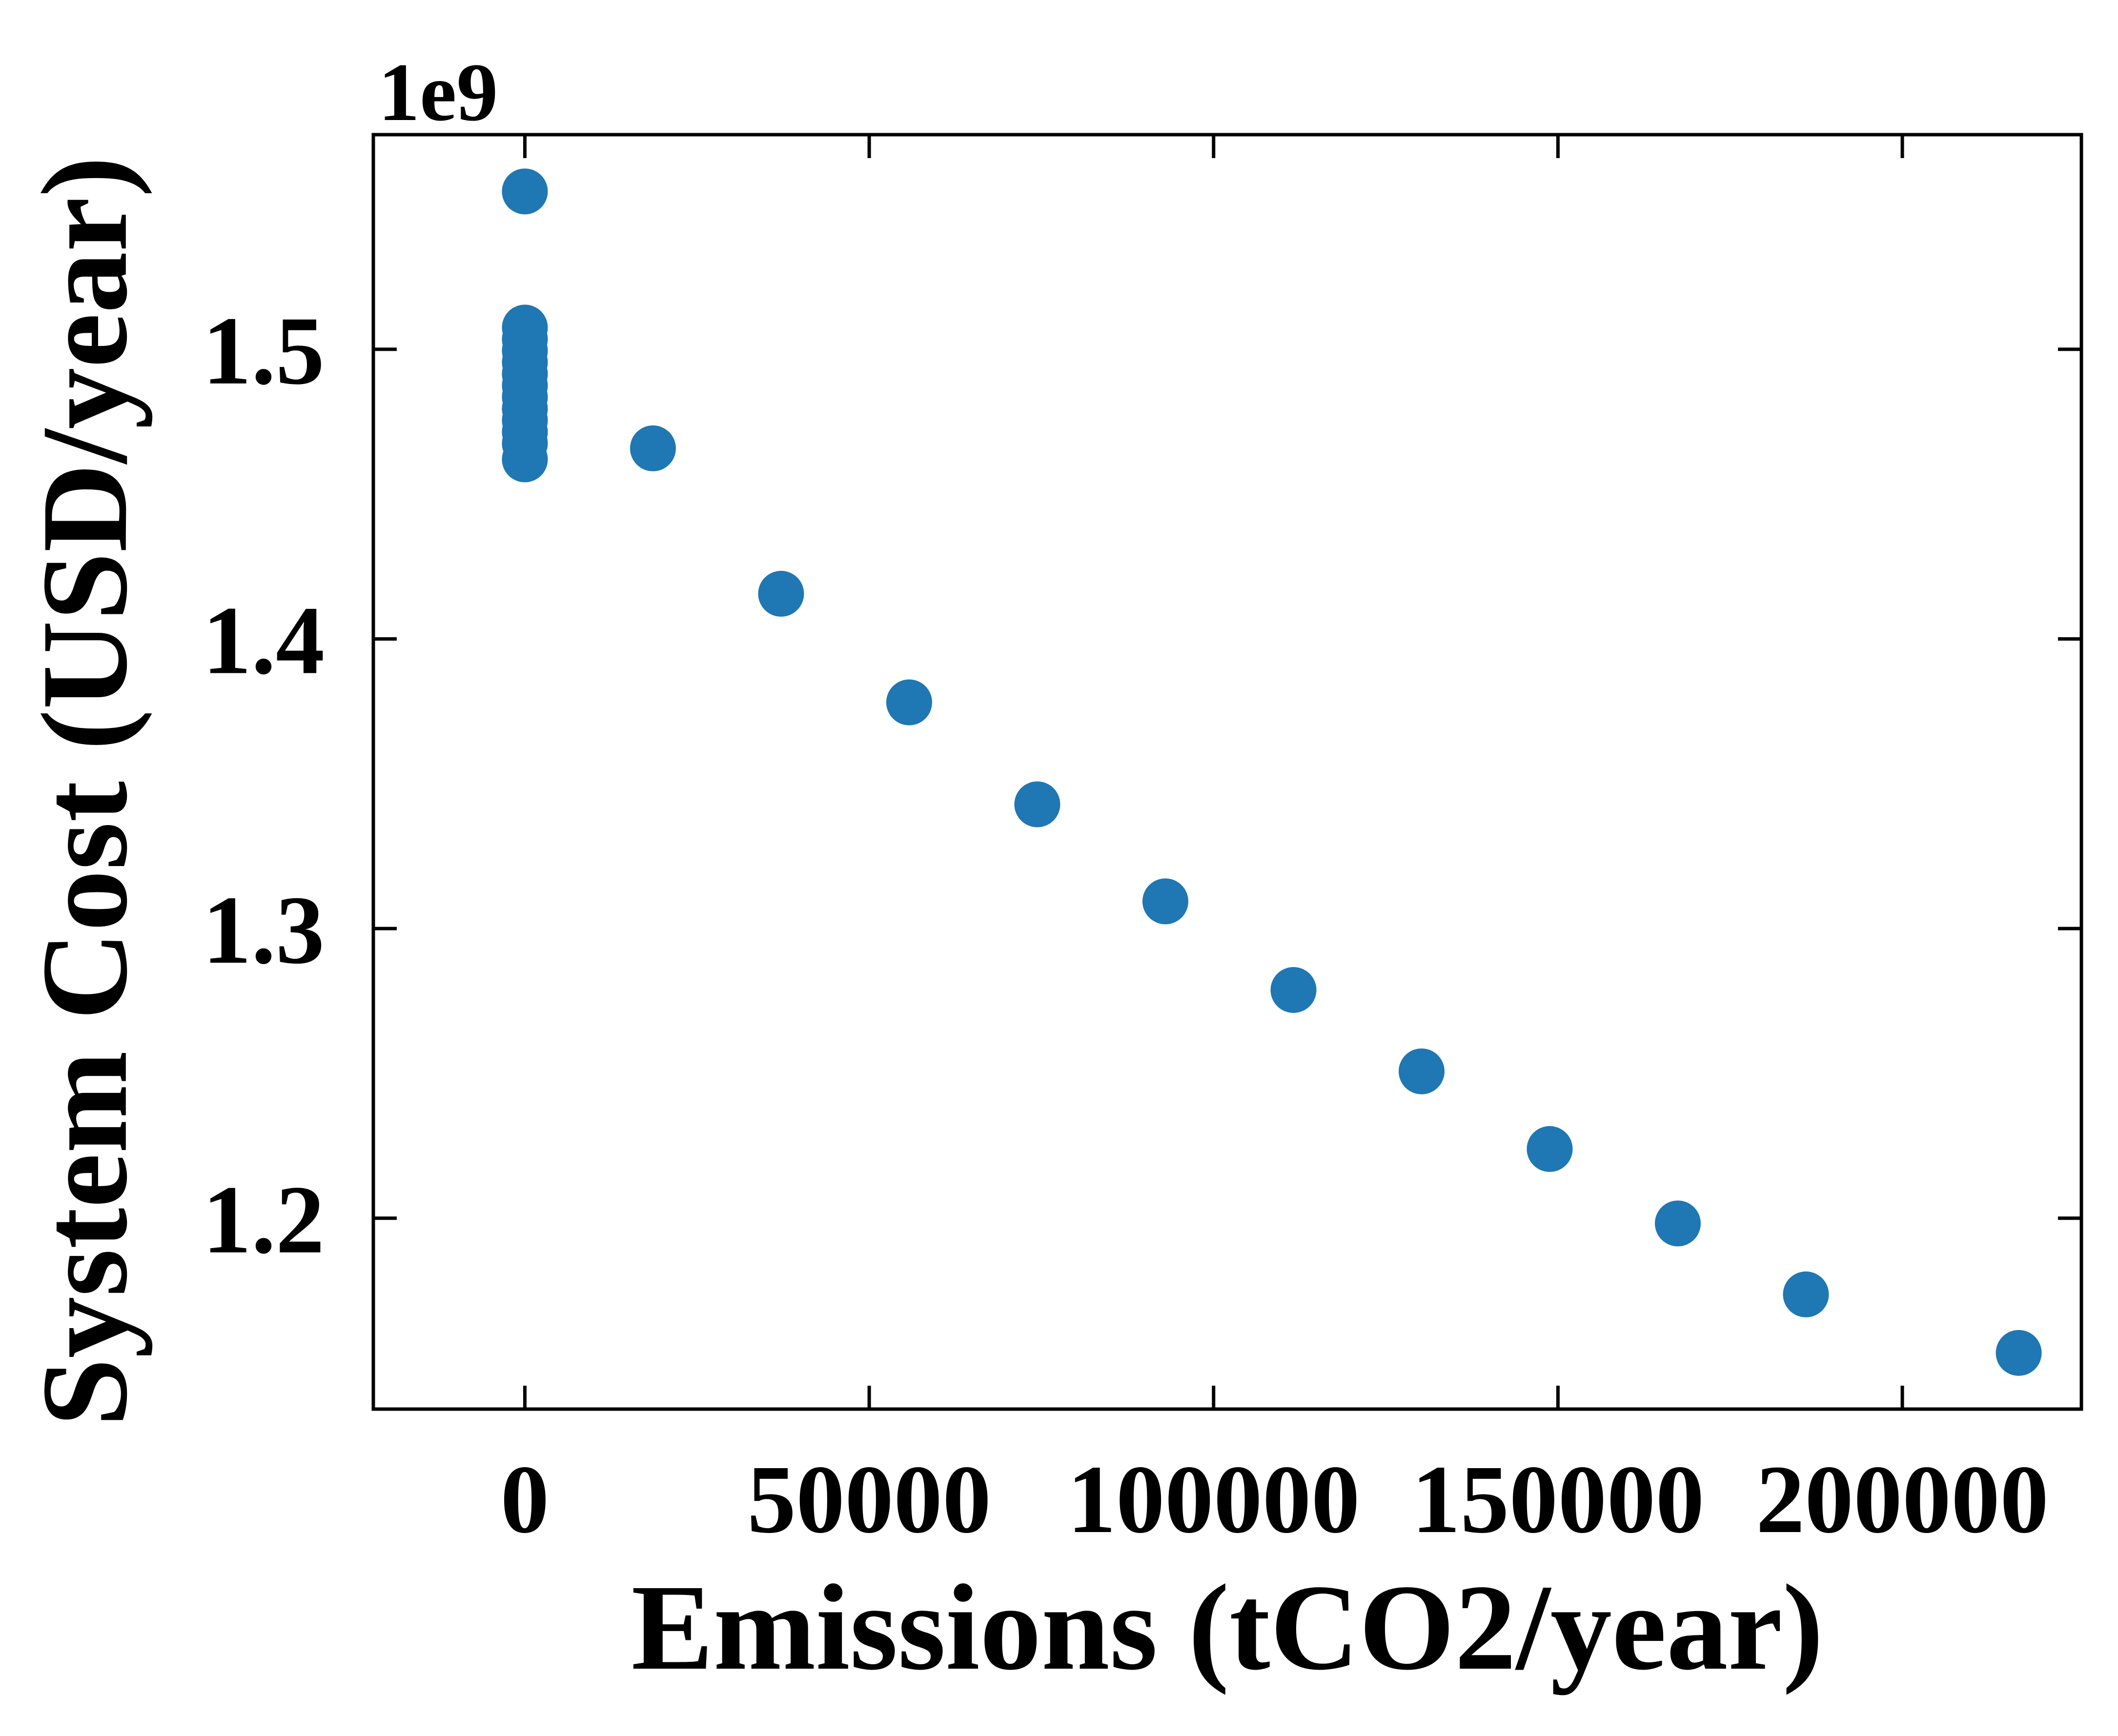  Describe the element at coordinates (1902, 1500) in the screenshot. I see `x-tick-label: 200000` at that location.